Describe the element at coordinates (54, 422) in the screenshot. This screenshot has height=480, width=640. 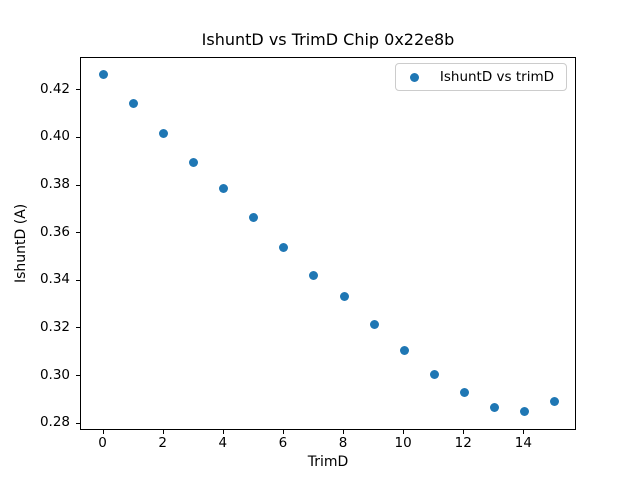
I see `y-tick-label: 0.28` at that location.